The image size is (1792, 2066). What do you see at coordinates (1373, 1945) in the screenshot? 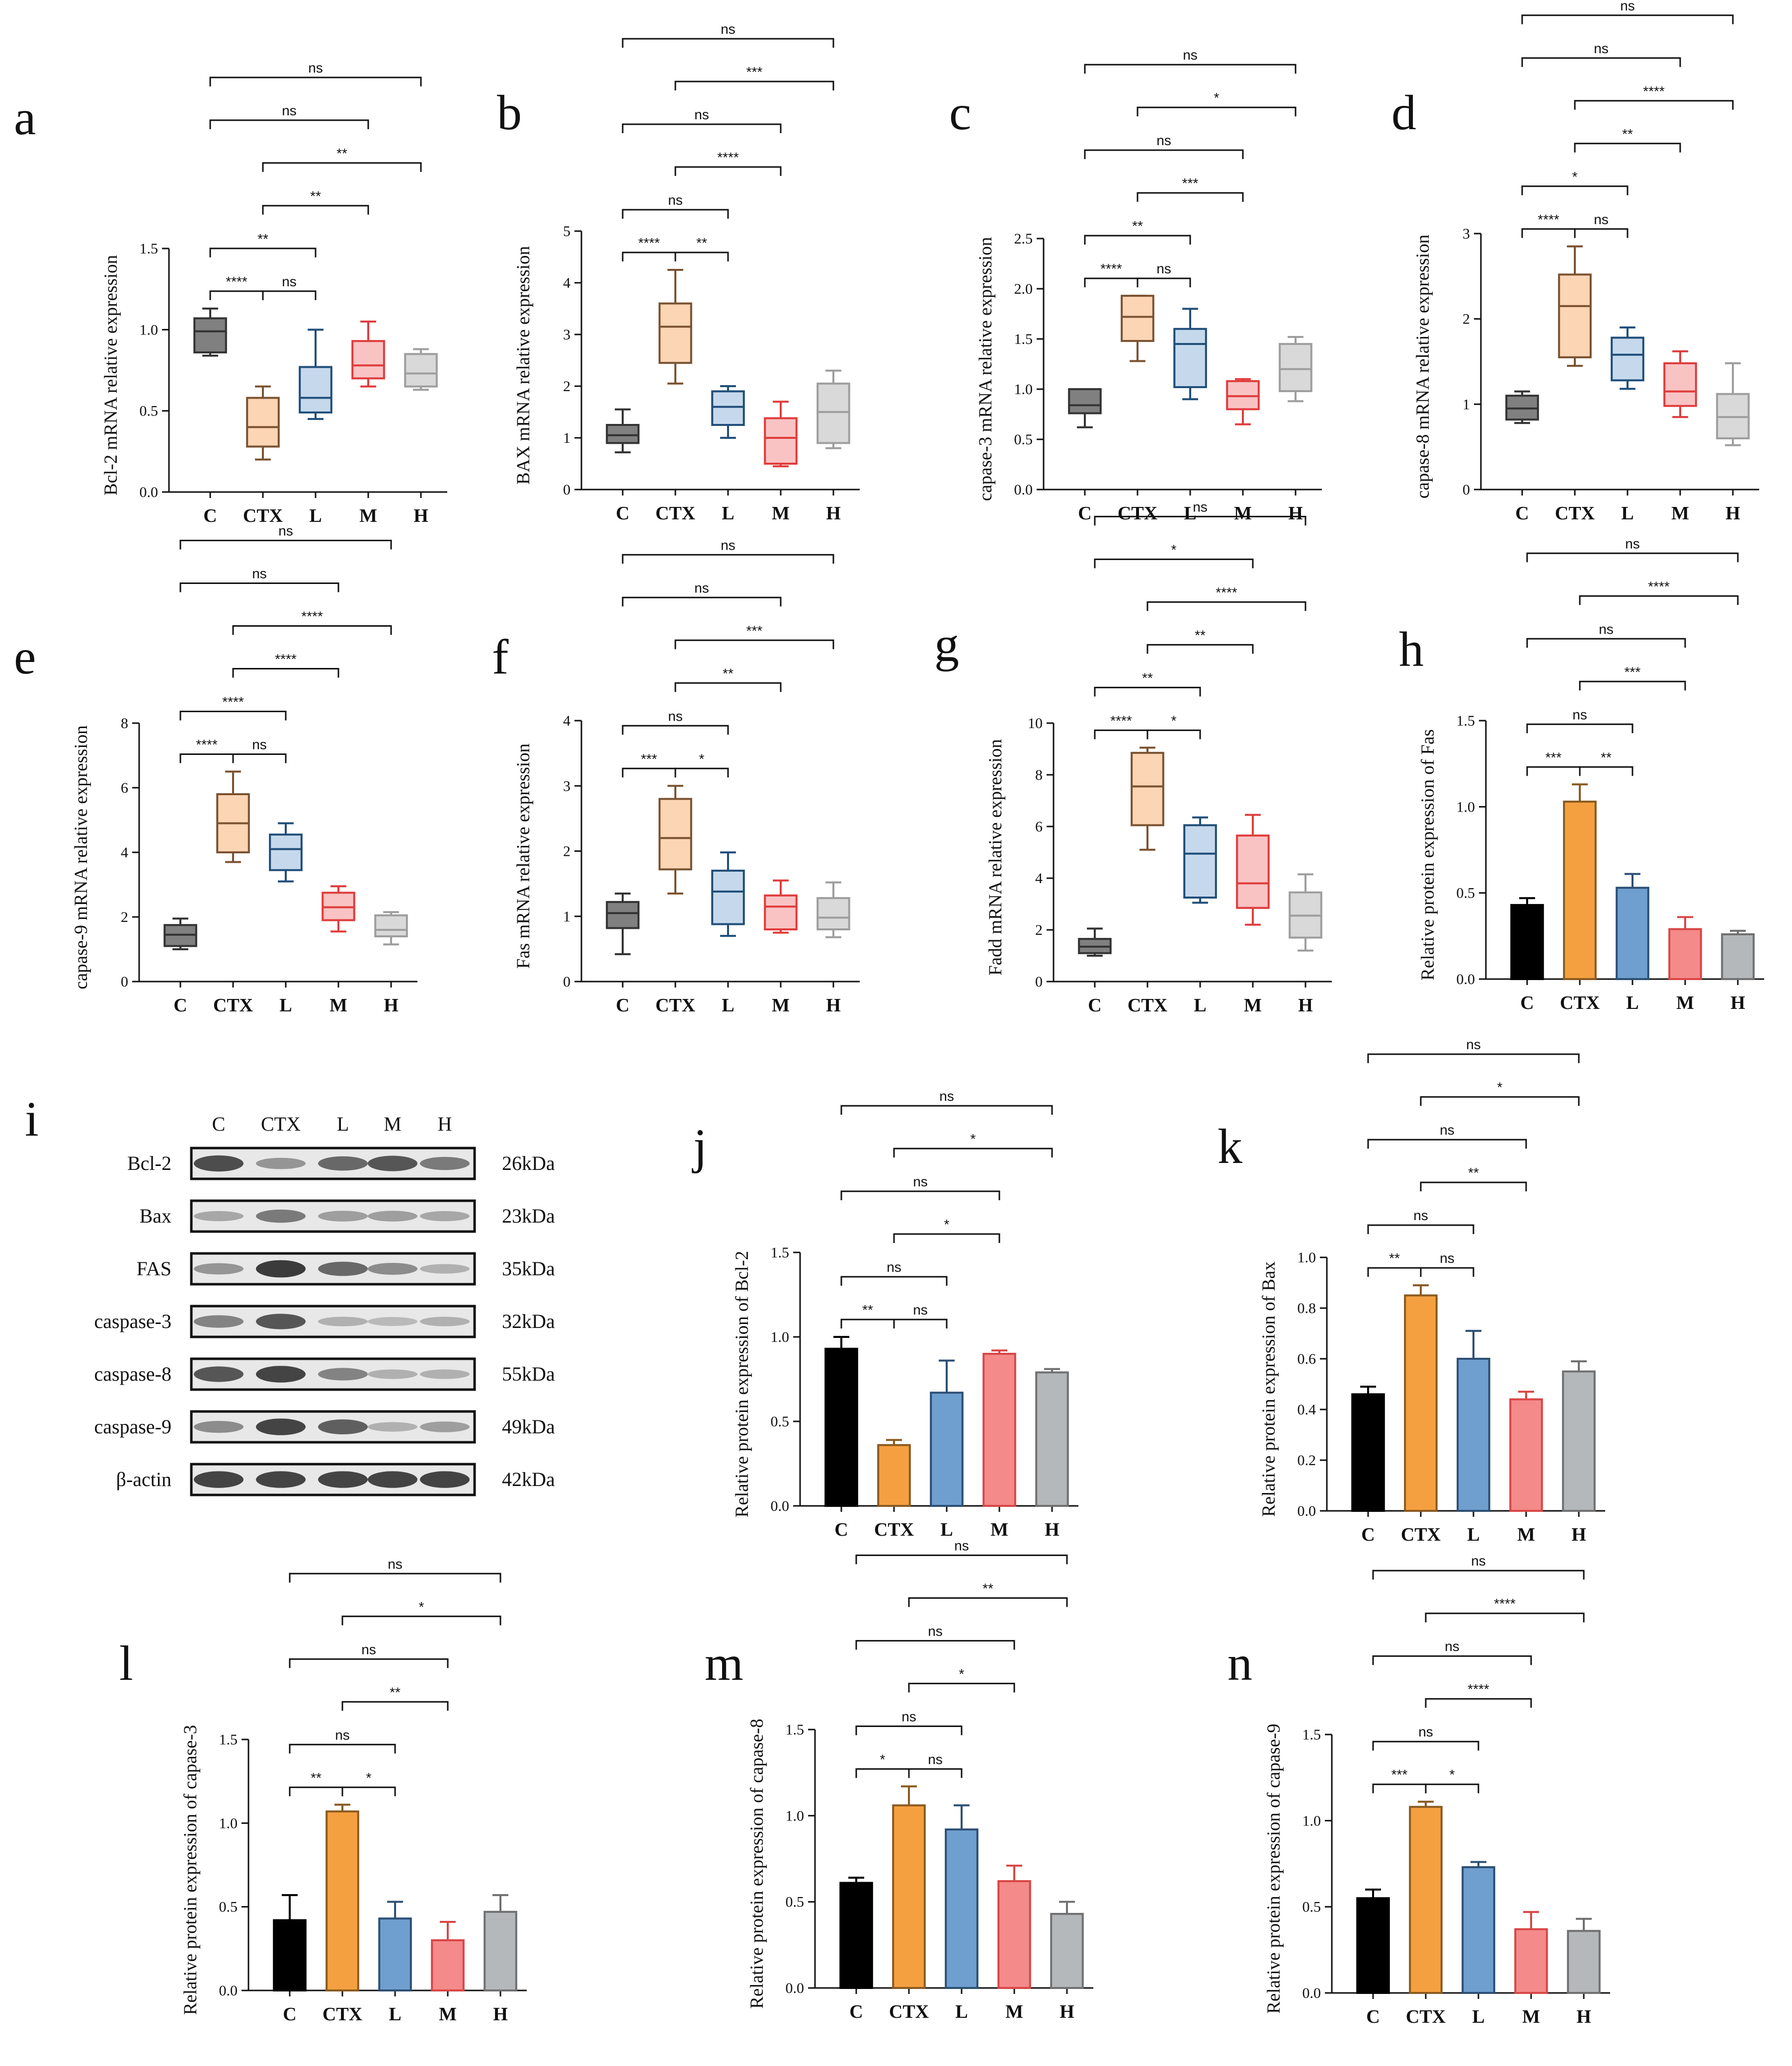
I see `bar-C` at bounding box center [1373, 1945].